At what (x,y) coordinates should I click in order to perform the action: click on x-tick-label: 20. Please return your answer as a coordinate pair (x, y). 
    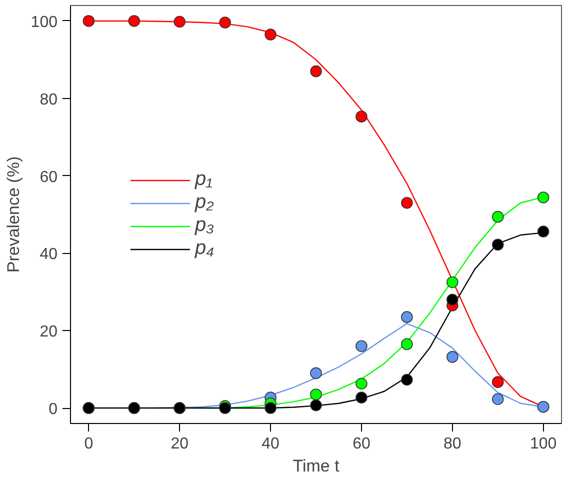
    Looking at the image, I should click on (179, 444).